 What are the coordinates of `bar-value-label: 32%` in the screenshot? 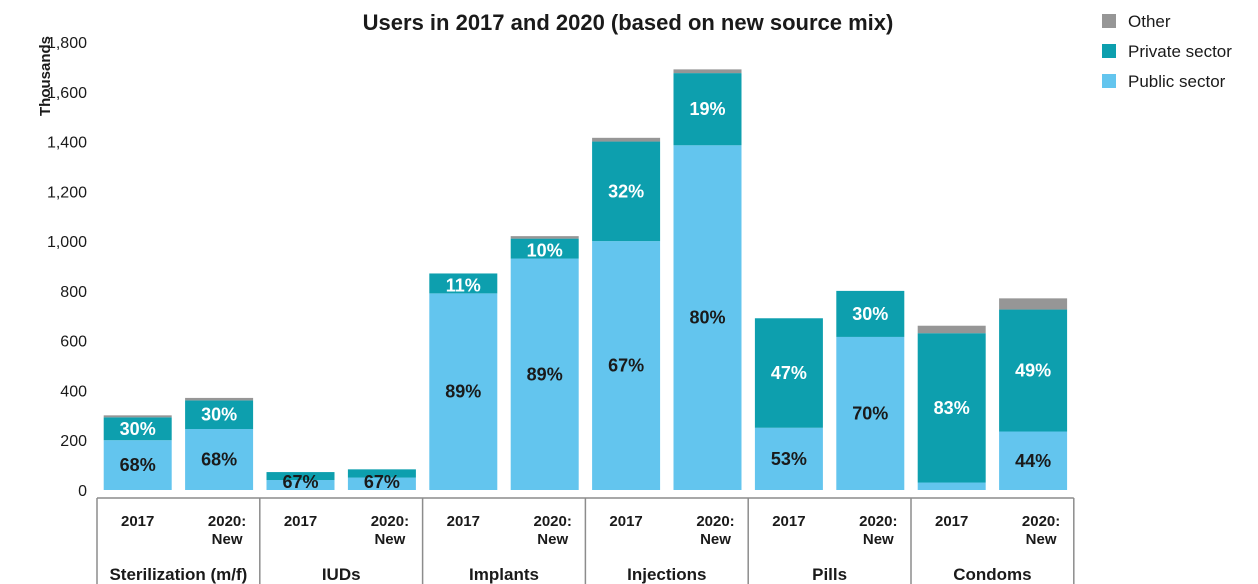 It's located at (626, 191).